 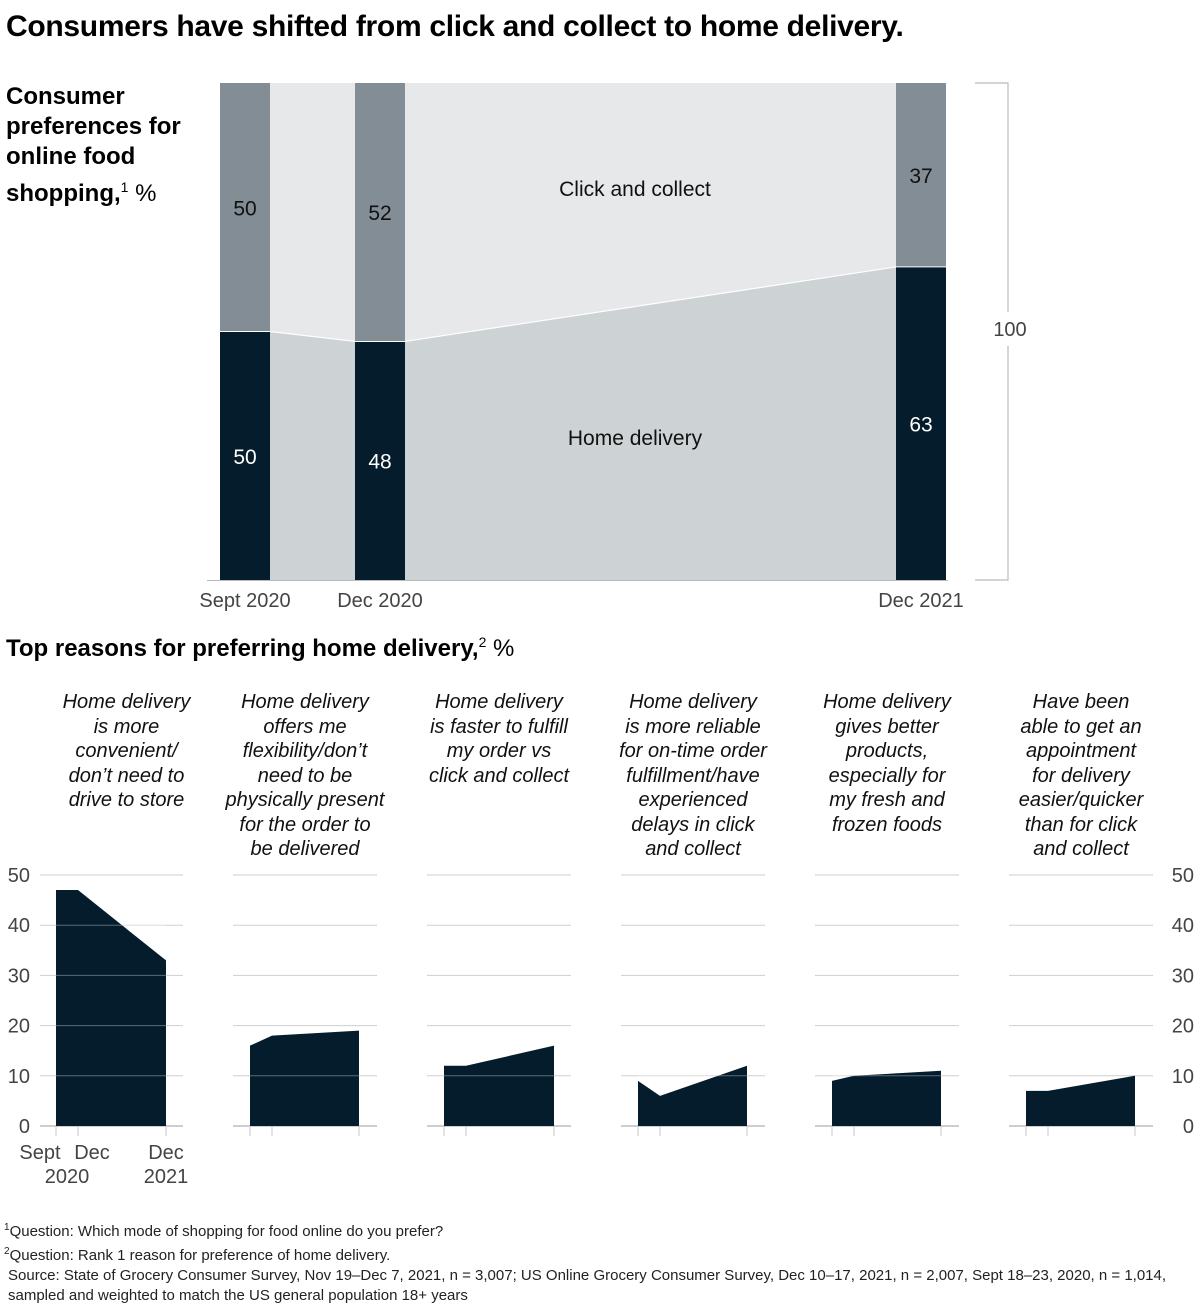 What do you see at coordinates (887, 824) in the screenshot?
I see `reason-label-line: frozen foods` at bounding box center [887, 824].